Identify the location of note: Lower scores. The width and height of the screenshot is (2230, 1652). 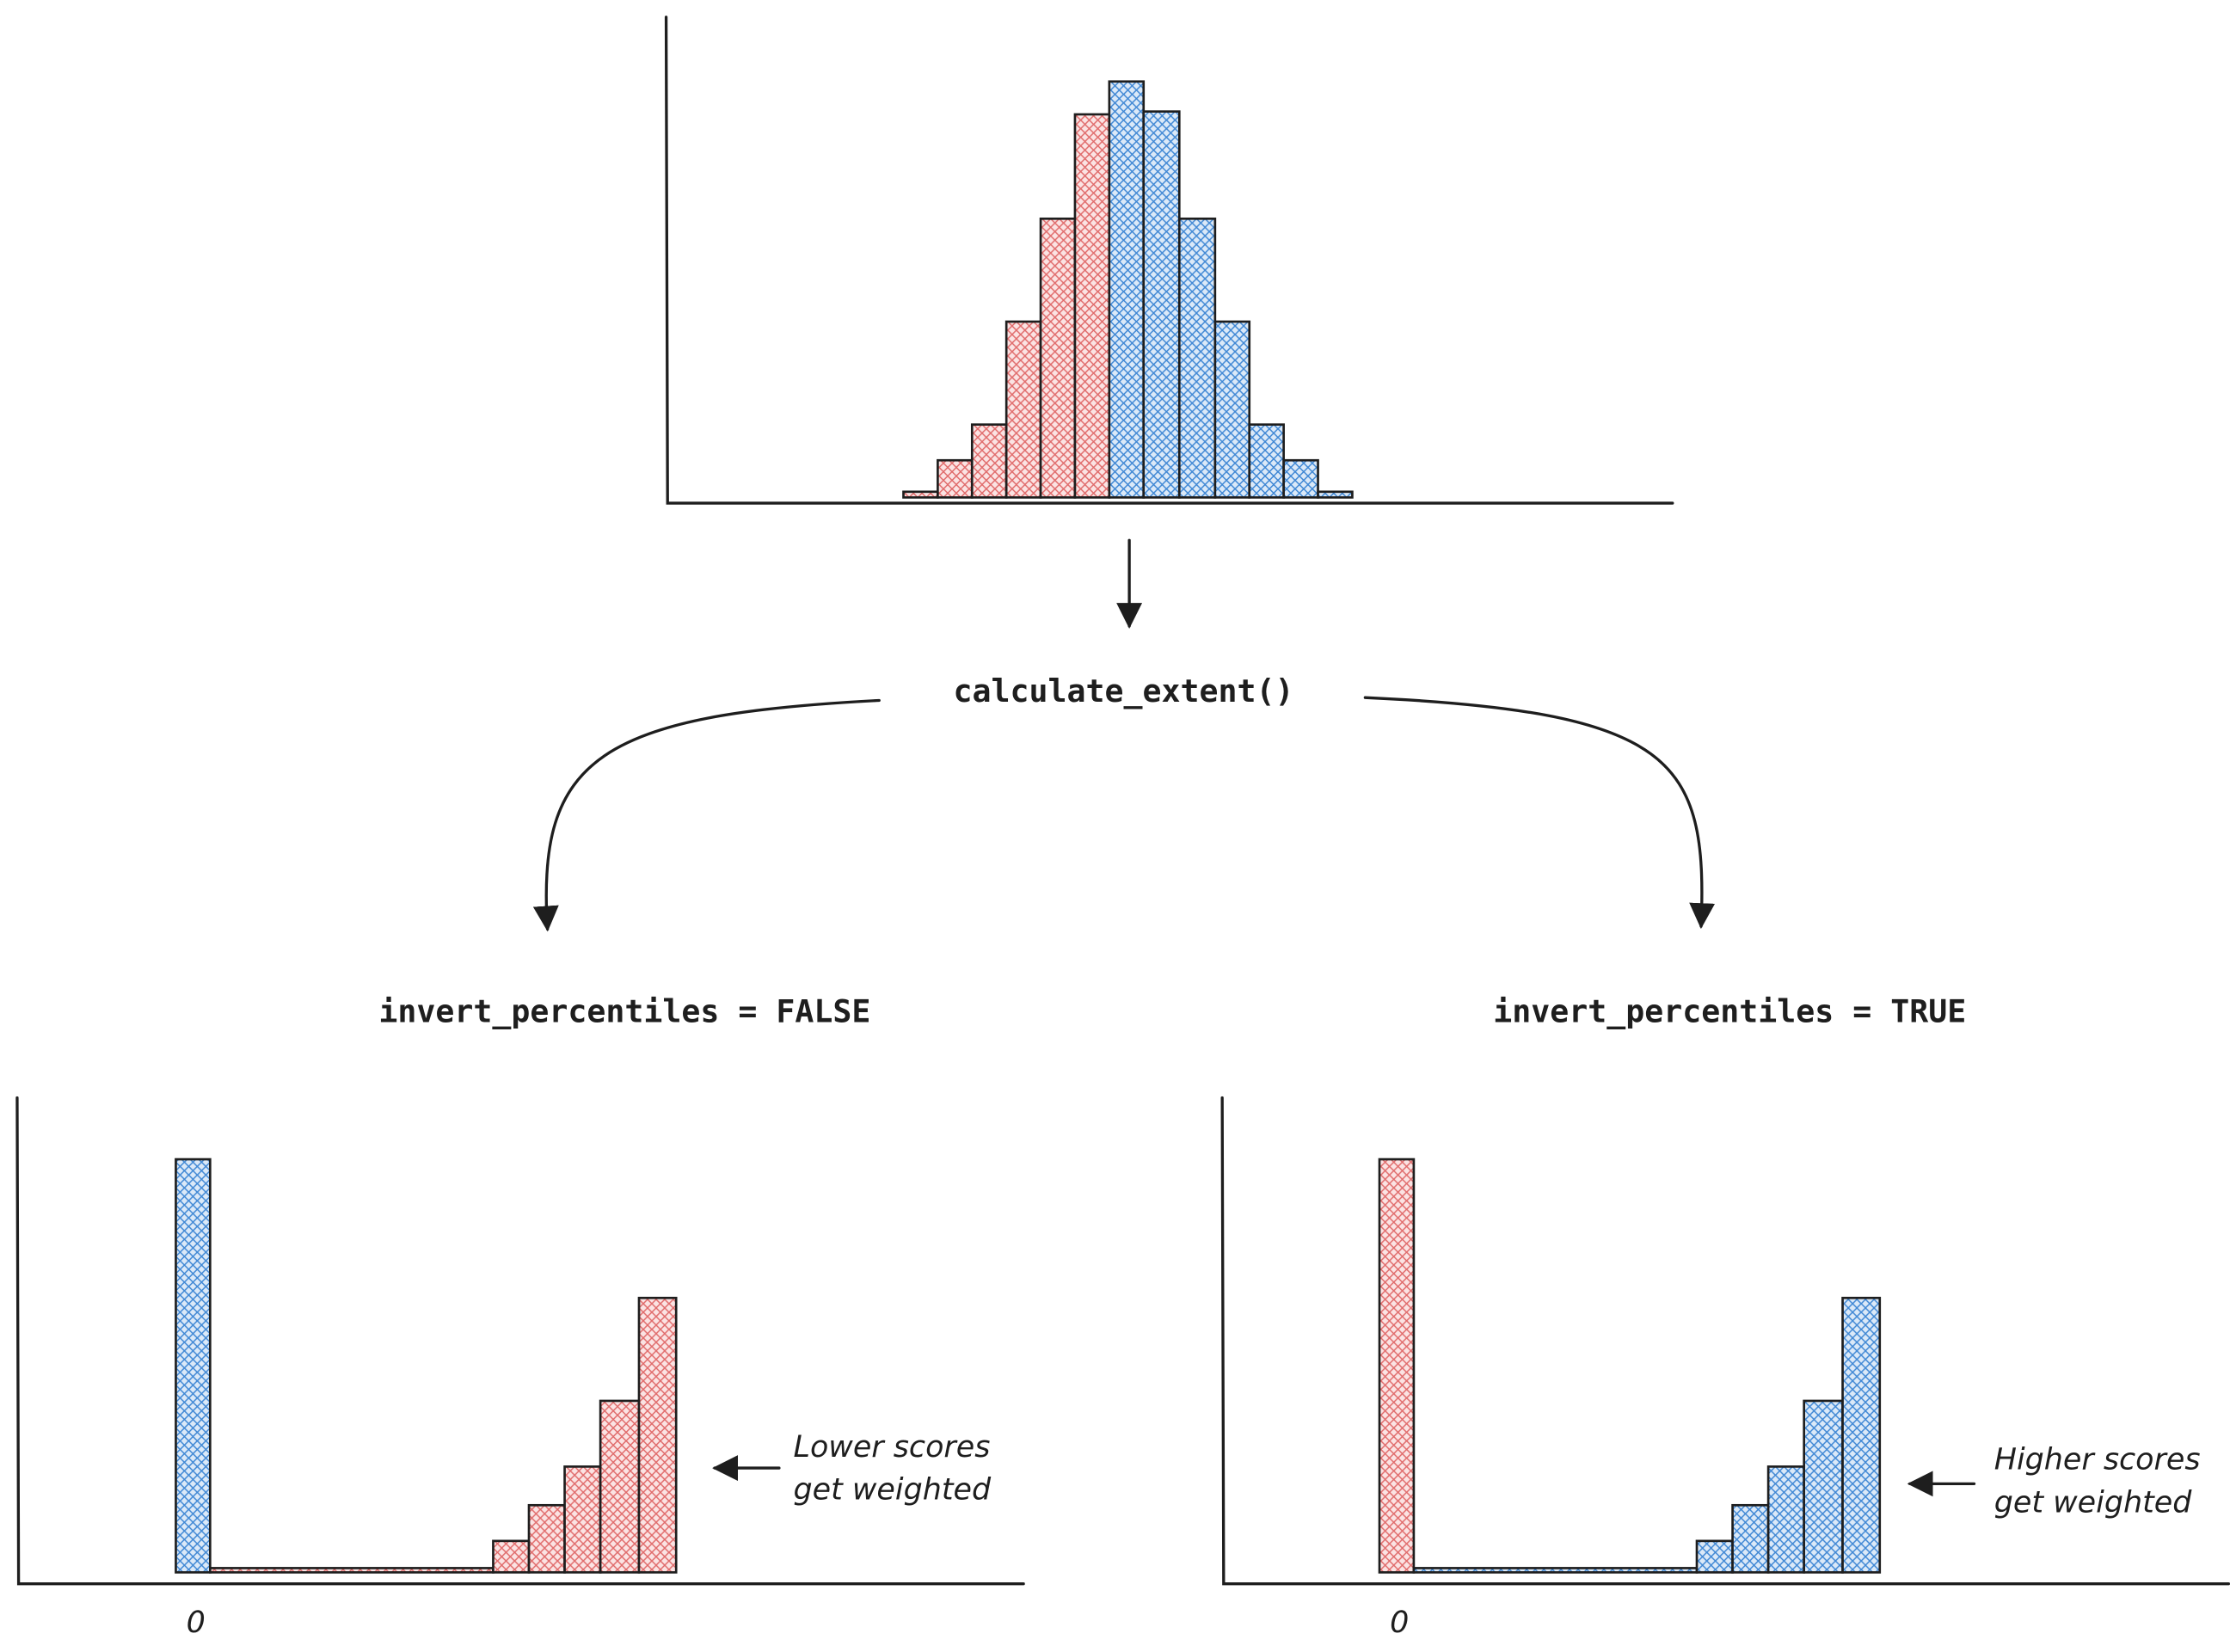
(892, 1447).